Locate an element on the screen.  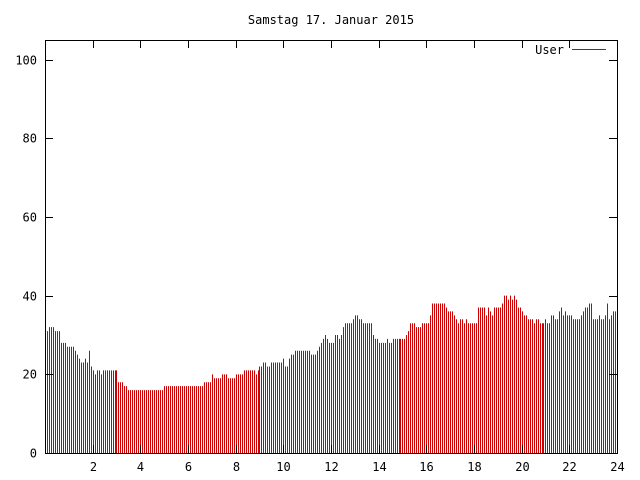
x-tick-label: 10 is located at coordinates (283, 467).